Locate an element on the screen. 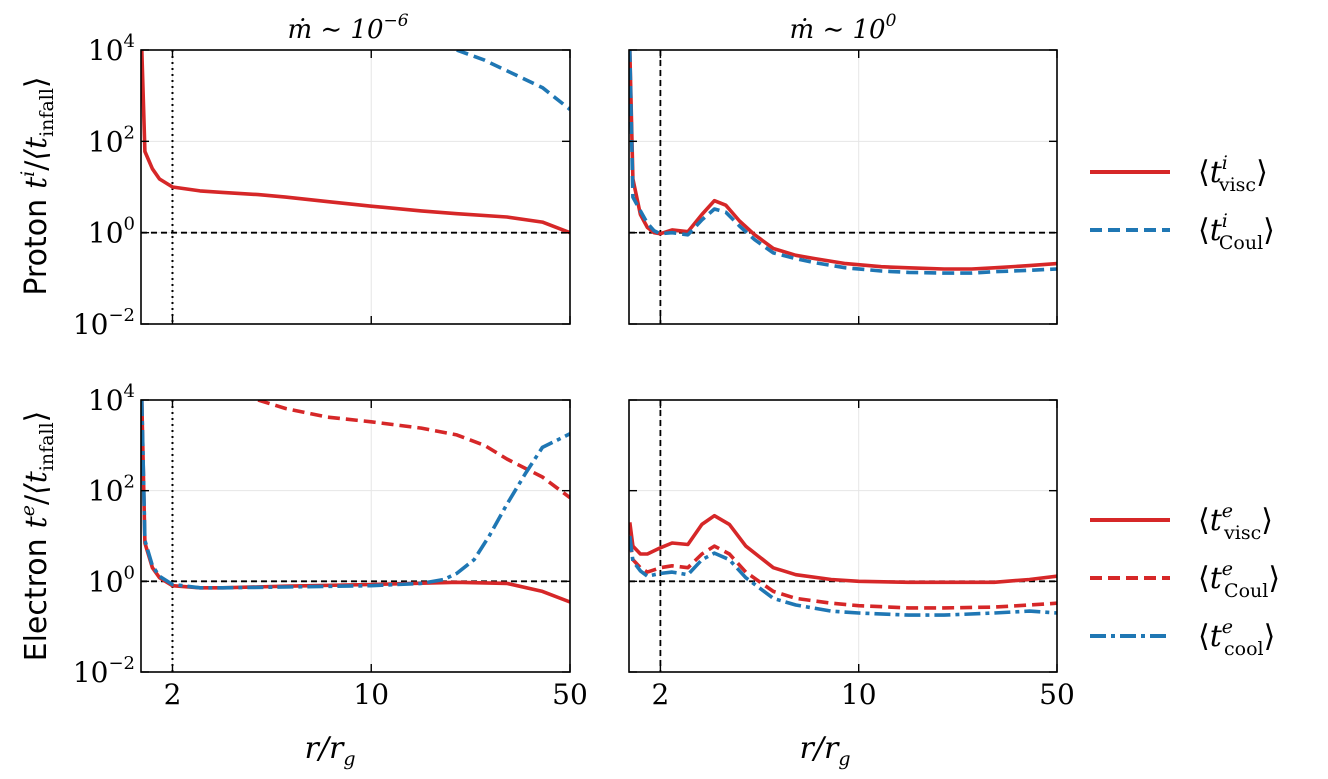 The width and height of the screenshot is (1328, 779). legend-label-Coul: ⟨ti Coul⟩ is located at coordinates (1236, 232).